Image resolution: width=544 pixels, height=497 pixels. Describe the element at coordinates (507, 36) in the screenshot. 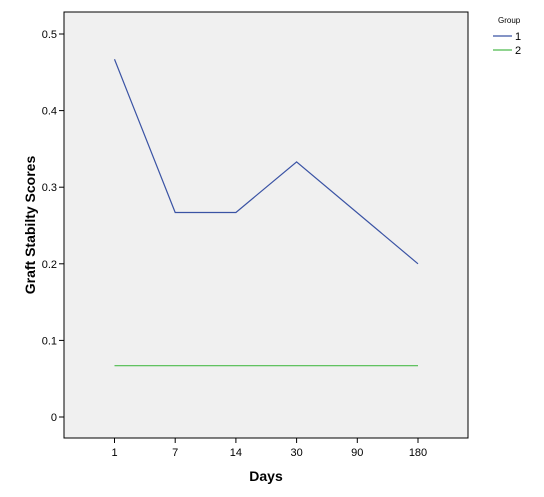

I see `legend: Group 1 2` at that location.